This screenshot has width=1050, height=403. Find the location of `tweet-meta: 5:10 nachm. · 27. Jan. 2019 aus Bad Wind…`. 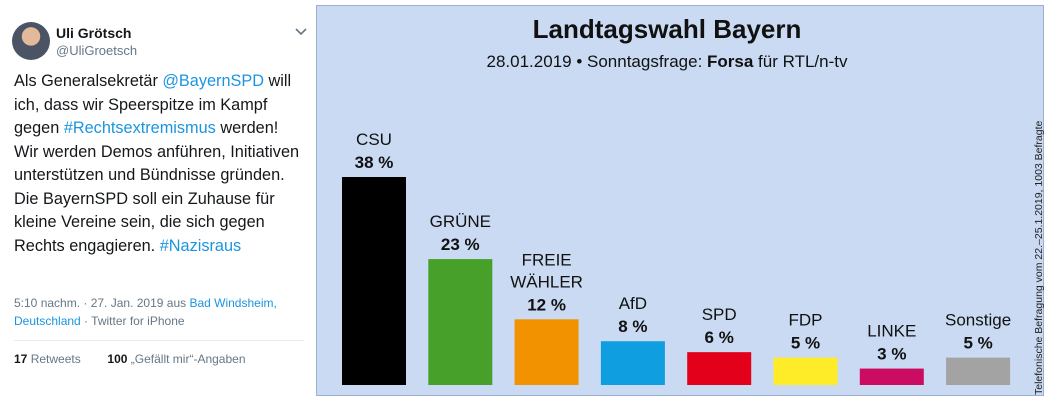

tweet-meta: 5:10 nachm. · 27. Jan. 2019 aus Bad Wind… is located at coordinates (160, 312).